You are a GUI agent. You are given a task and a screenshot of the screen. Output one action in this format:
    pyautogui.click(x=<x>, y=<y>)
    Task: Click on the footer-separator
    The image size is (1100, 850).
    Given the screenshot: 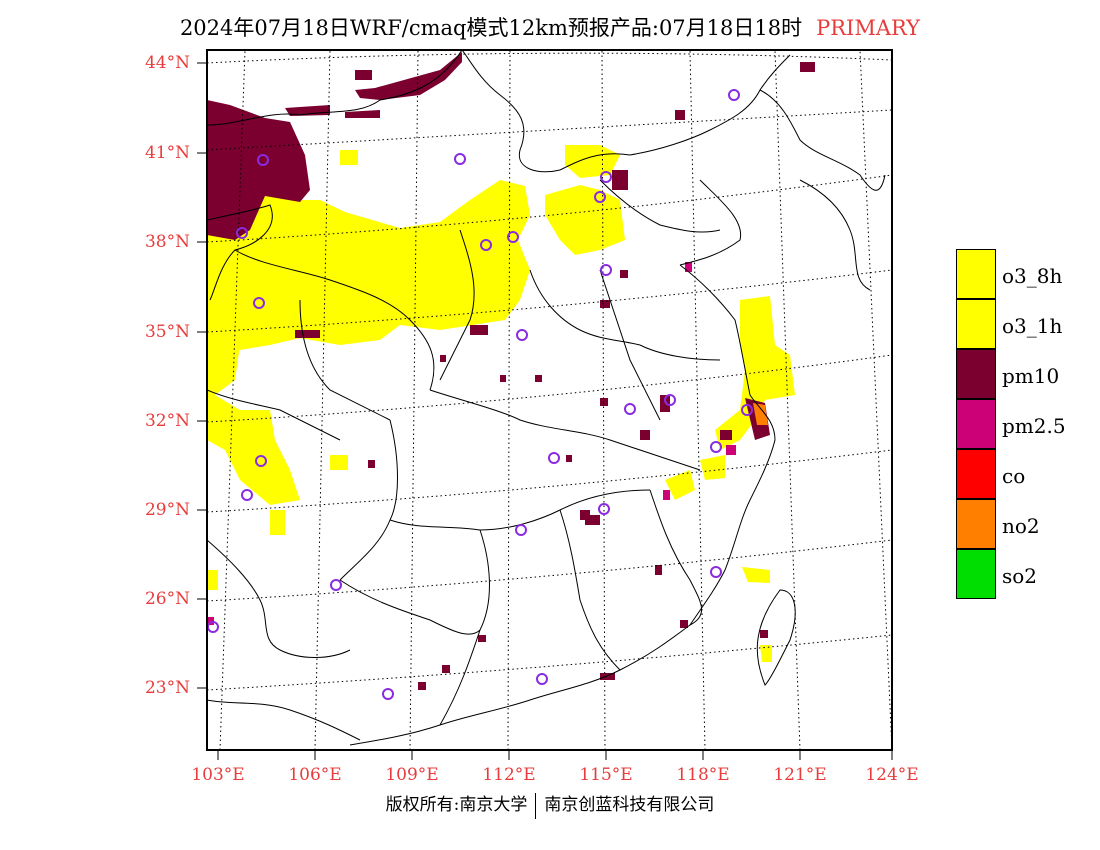 What is the action you would take?
    pyautogui.click(x=536, y=805)
    